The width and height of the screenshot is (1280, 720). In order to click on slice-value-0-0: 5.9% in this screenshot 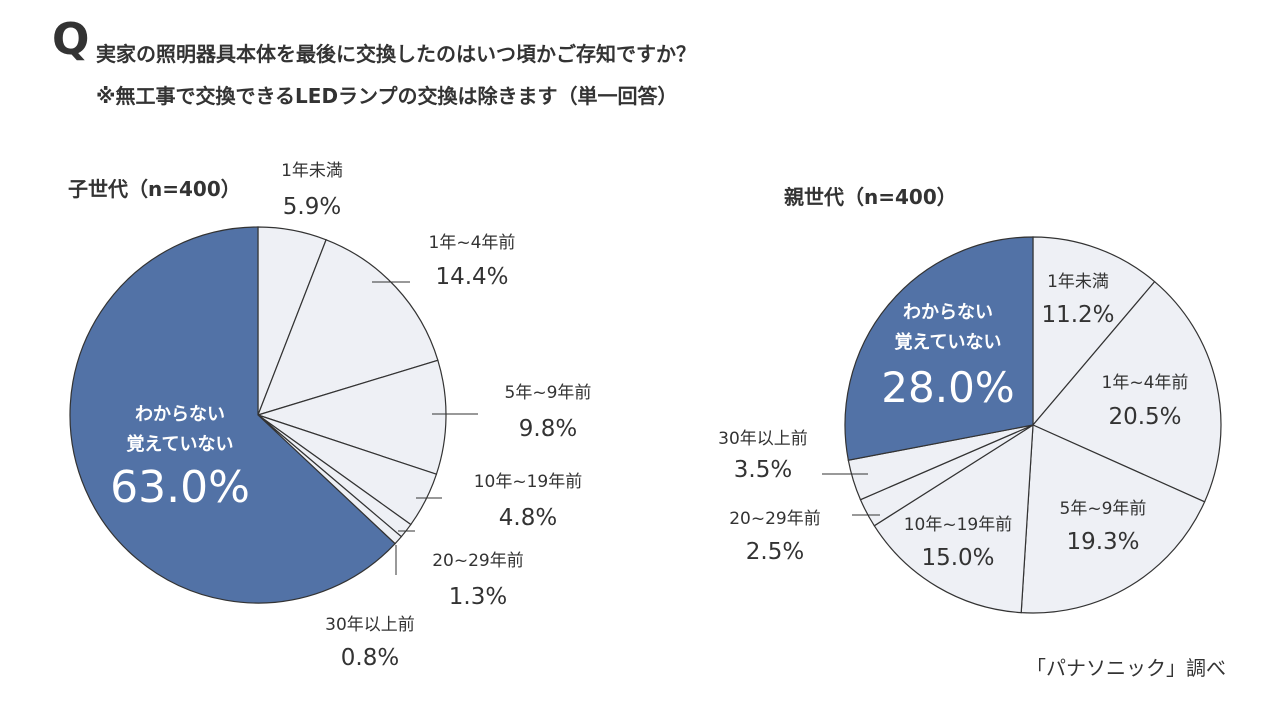, I will do `click(312, 207)`.